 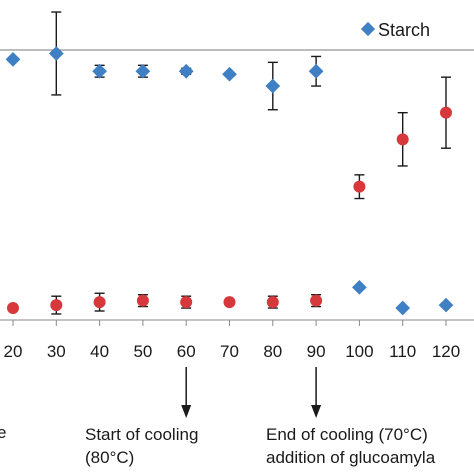 I want to click on x-tick-label-30: 30, so click(x=56, y=351).